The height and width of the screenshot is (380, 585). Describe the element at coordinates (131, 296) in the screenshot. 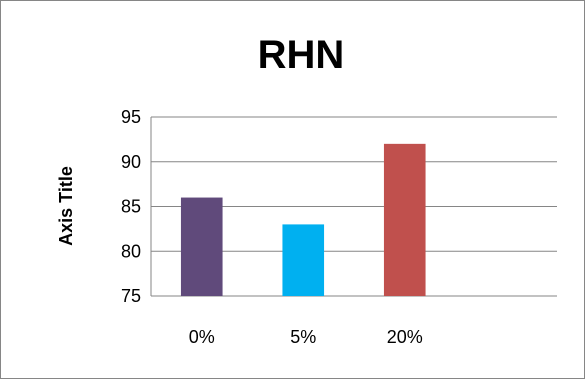

I see `y-tick-label-75: 75` at that location.